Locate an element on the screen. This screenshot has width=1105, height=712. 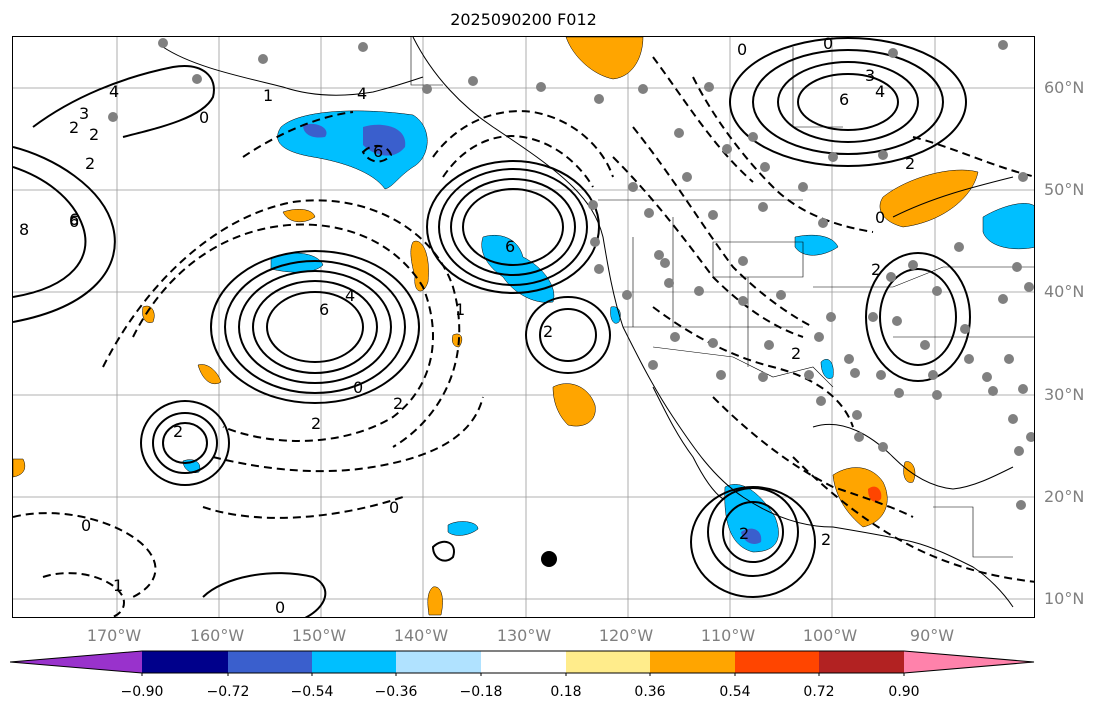
contour-label: 8 is located at coordinates (24, 229).